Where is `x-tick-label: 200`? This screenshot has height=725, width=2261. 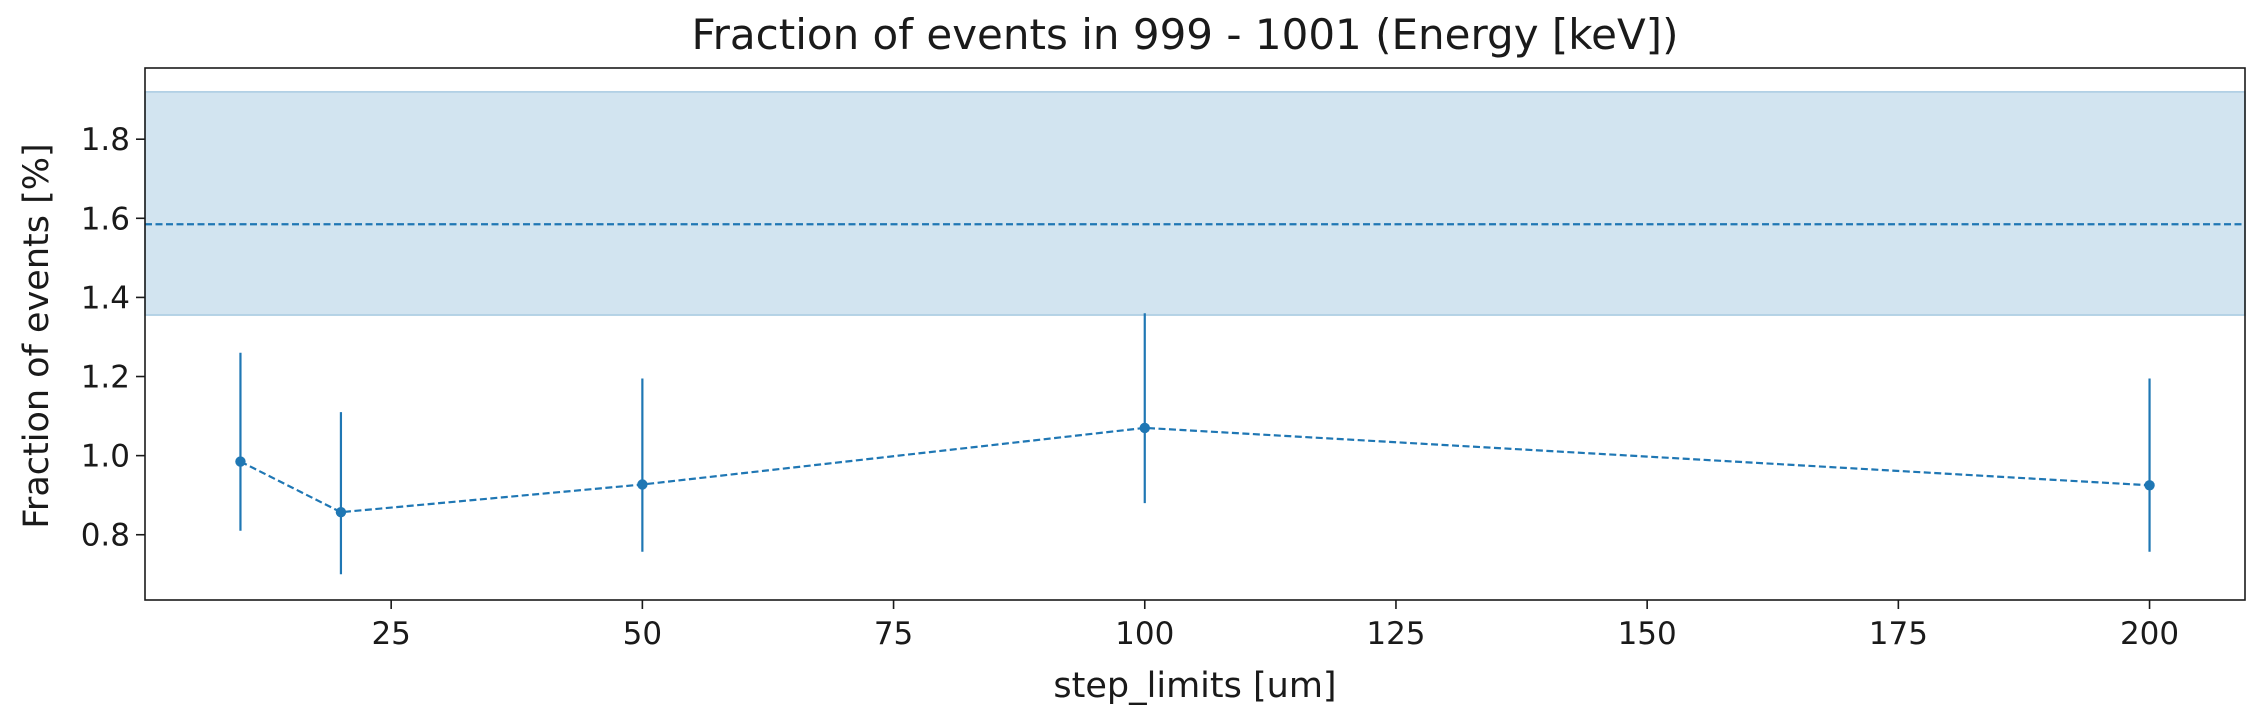 x-tick-label: 200 is located at coordinates (2149, 634).